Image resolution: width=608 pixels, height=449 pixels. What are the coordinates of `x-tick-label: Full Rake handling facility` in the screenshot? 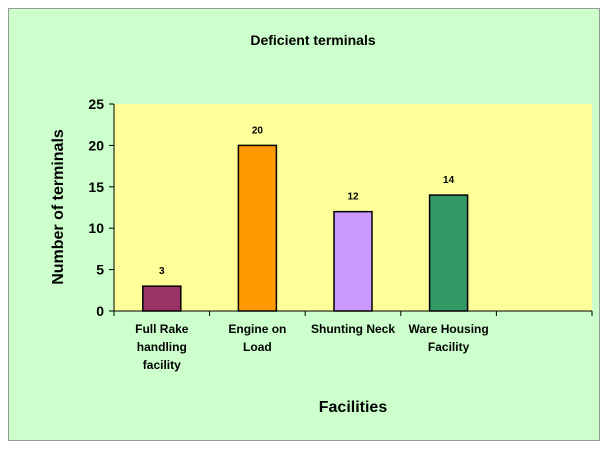 It's located at (162, 347).